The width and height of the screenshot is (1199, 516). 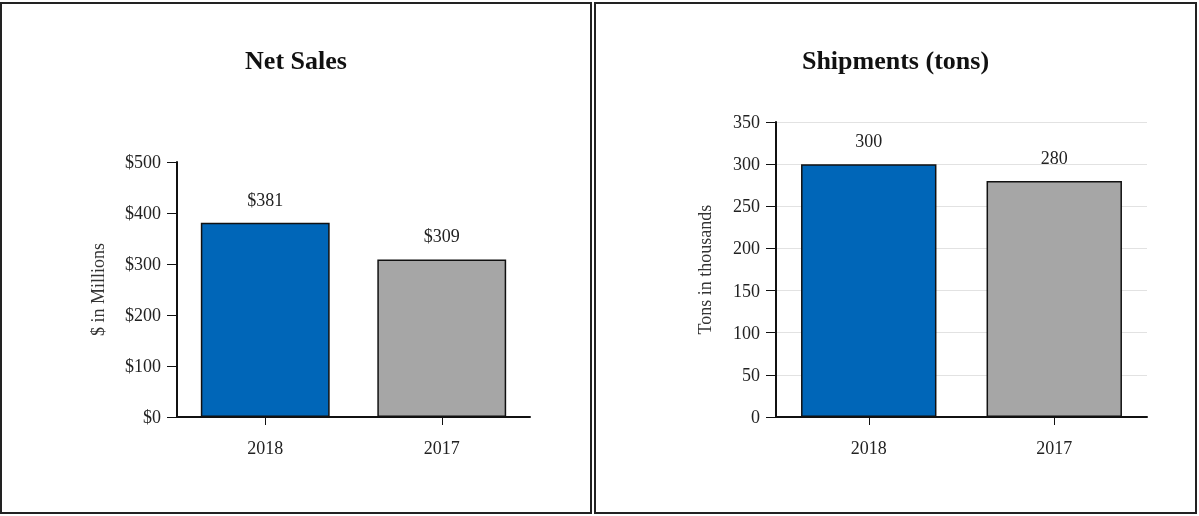 What do you see at coordinates (746, 122) in the screenshot?
I see `y-tick-label: 350` at bounding box center [746, 122].